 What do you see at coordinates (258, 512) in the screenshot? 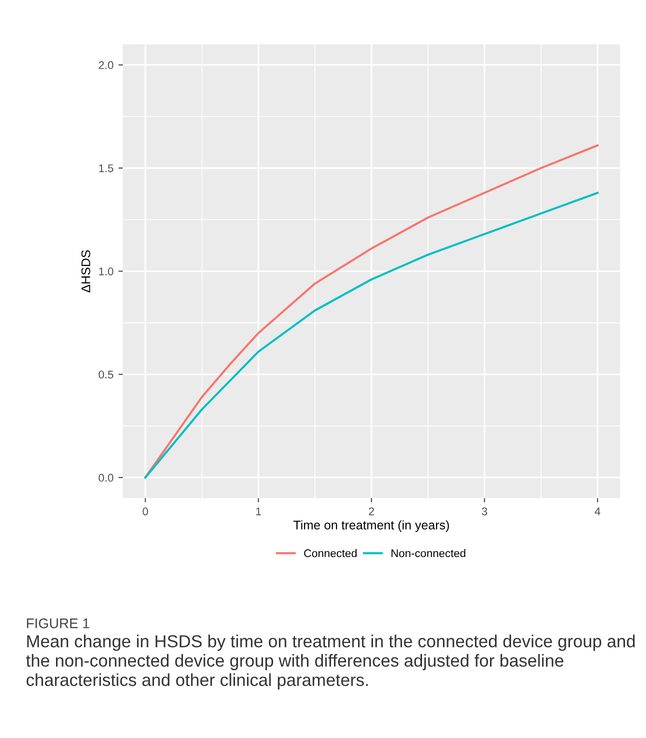
I see `x-tick-label: 1` at bounding box center [258, 512].